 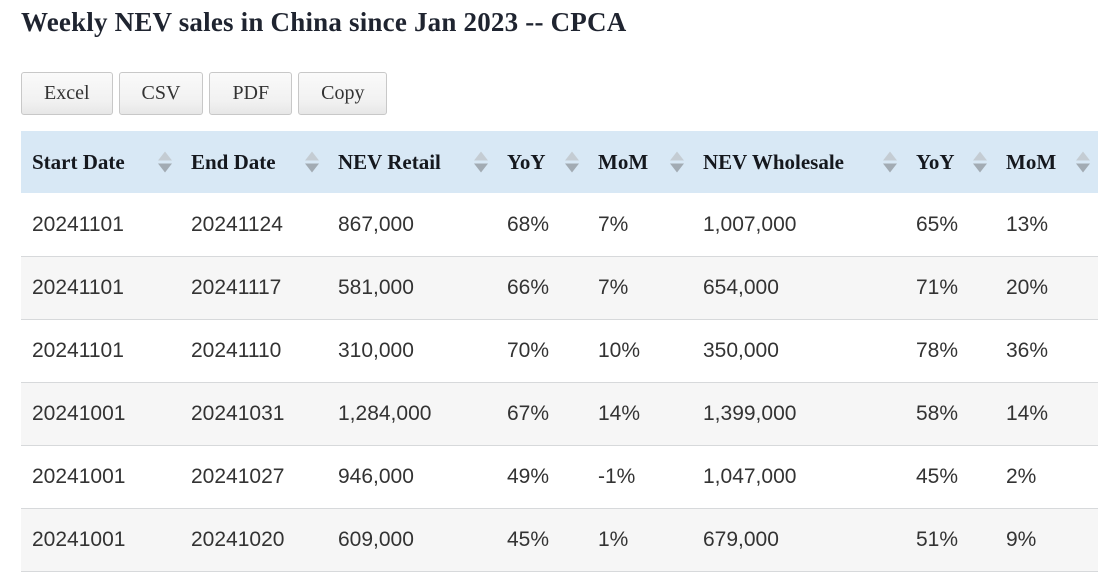 What do you see at coordinates (411, 288) in the screenshot?
I see `table-cell: 581,000` at bounding box center [411, 288].